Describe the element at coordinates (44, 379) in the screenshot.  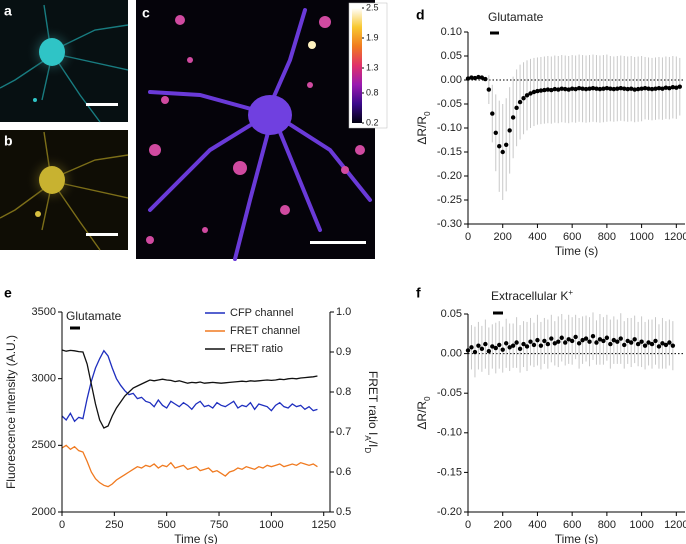
I see `y-tick-label: 3000` at that location.